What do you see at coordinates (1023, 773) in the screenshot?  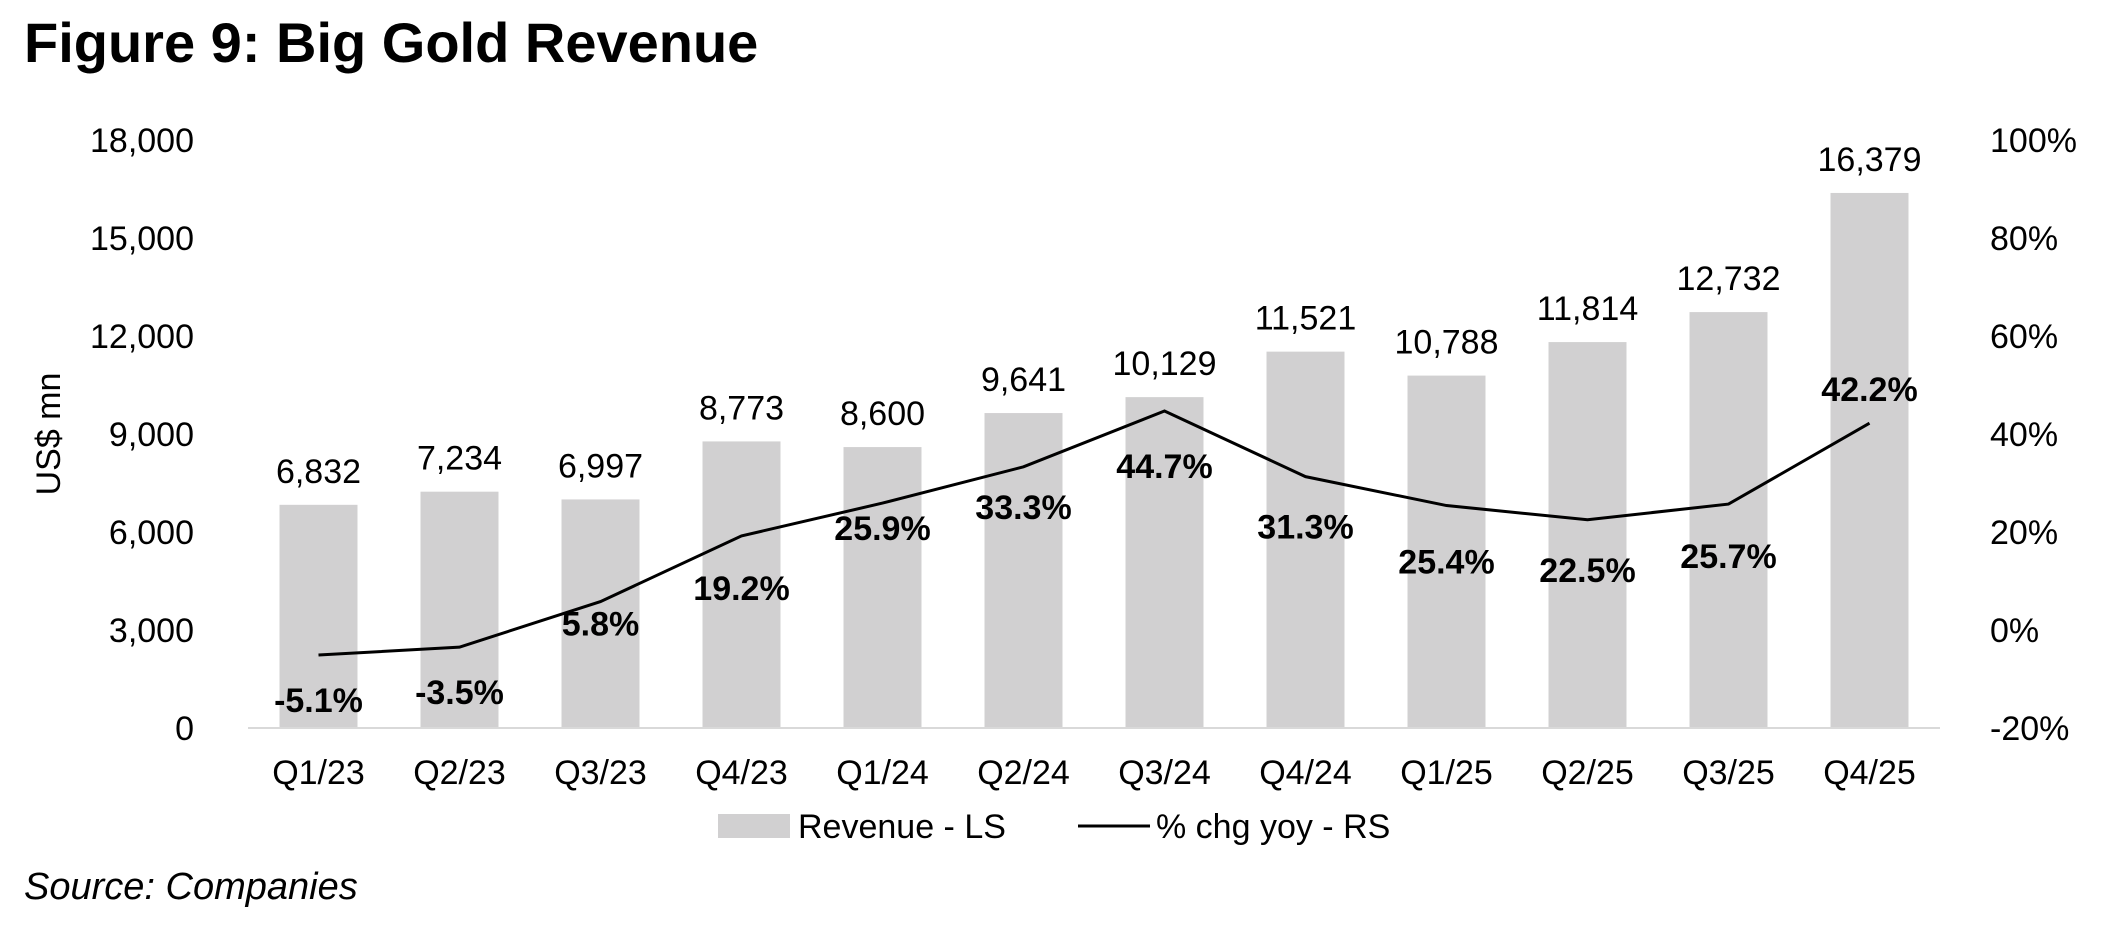 I see `x-tick-label: Q2/24` at bounding box center [1023, 773].